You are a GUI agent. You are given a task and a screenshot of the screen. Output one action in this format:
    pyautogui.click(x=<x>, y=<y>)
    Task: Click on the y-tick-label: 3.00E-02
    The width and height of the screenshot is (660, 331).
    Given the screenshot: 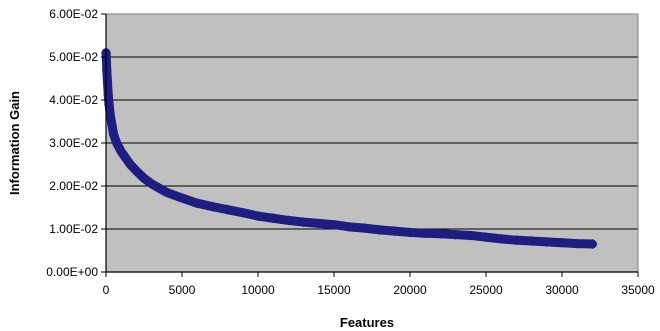 What is the action you would take?
    pyautogui.click(x=73, y=143)
    